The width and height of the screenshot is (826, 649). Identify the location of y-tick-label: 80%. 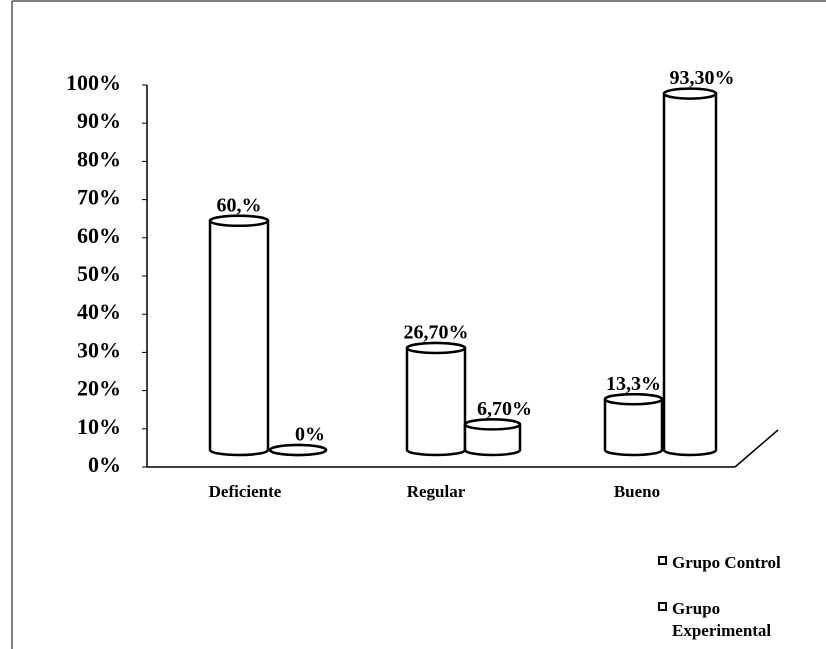
(99, 158).